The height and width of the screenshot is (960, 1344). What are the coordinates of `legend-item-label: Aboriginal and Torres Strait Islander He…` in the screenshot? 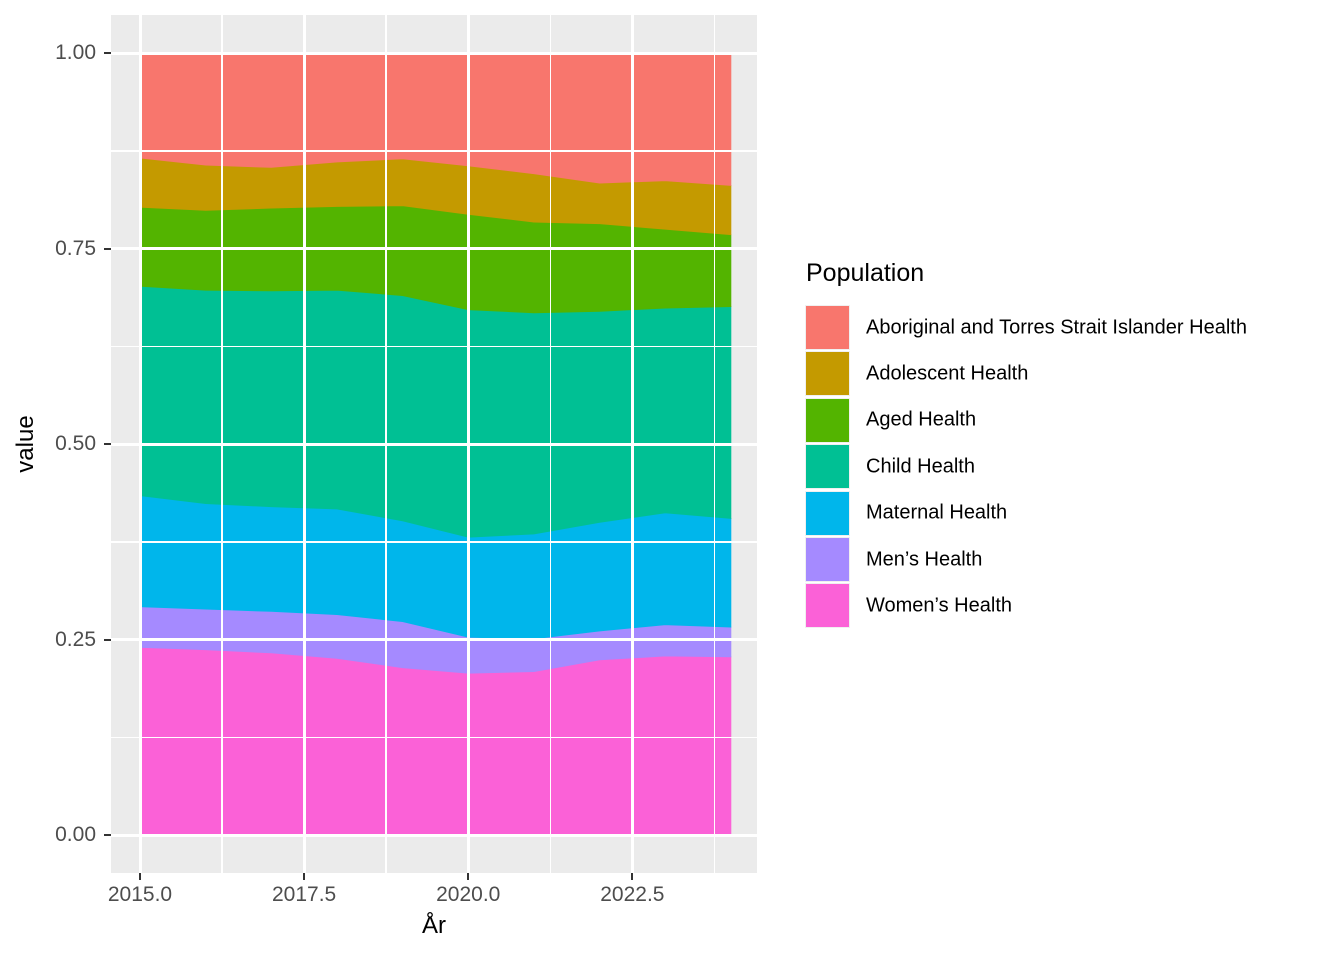 It's located at (1056, 327).